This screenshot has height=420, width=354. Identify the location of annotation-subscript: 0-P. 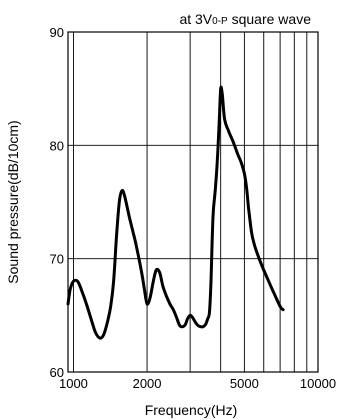
(220, 21).